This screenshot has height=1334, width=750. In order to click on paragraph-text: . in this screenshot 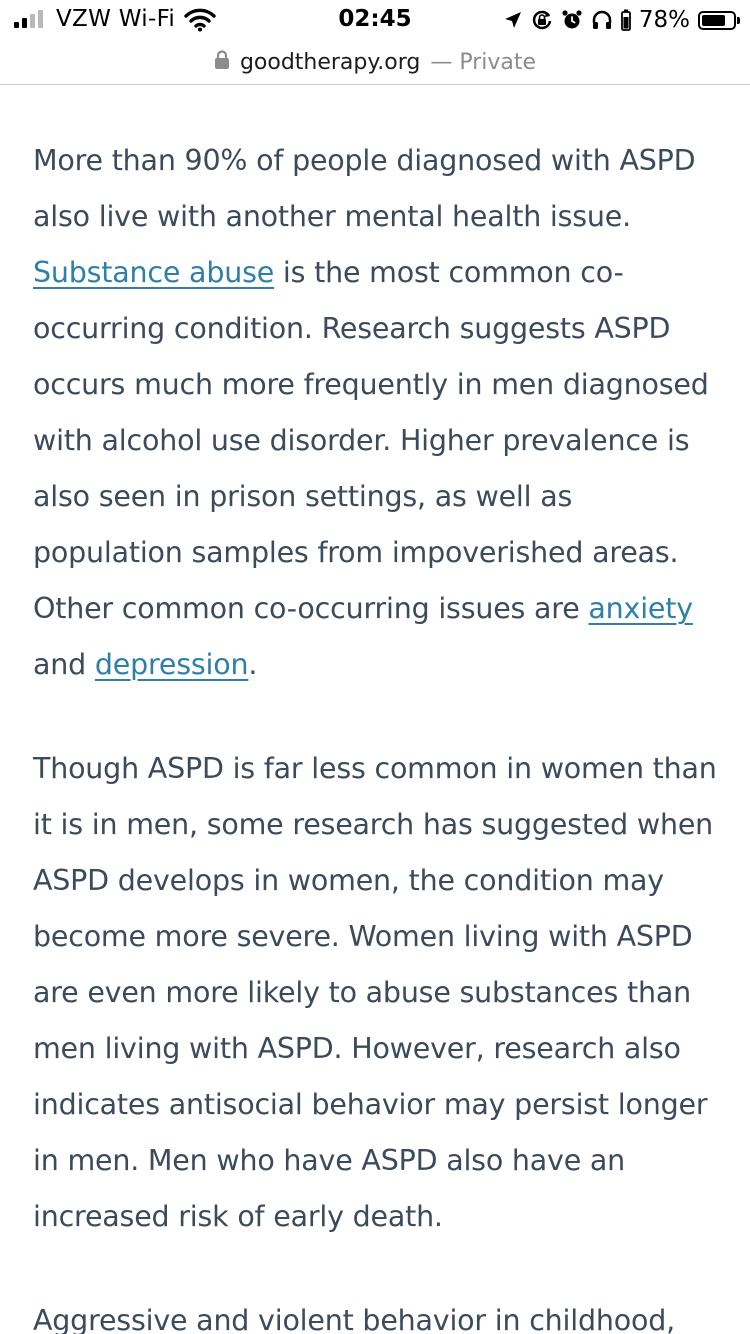, I will do `click(253, 664)`.